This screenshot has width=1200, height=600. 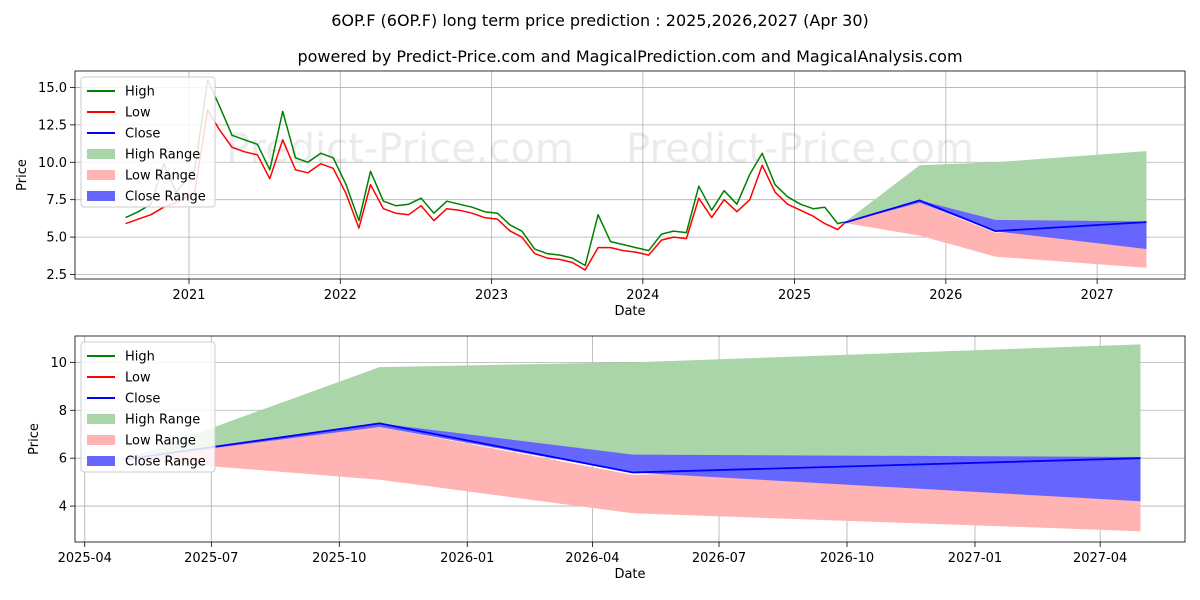 What do you see at coordinates (995, 187) in the screenshot?
I see `high-range-band` at bounding box center [995, 187].